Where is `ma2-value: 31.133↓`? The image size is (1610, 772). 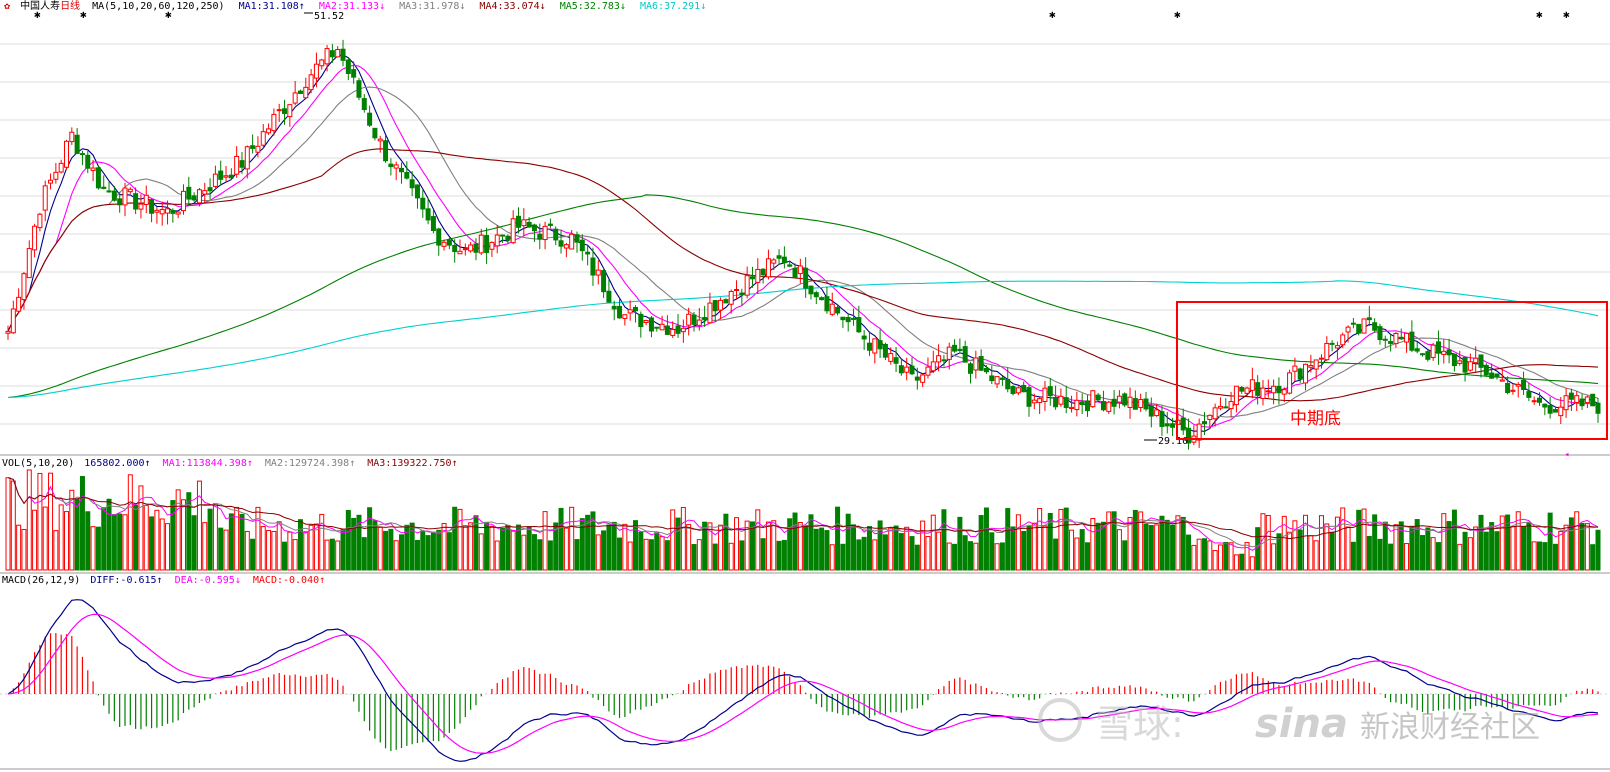
ma2-value: 31.133↓ is located at coordinates (364, 6).